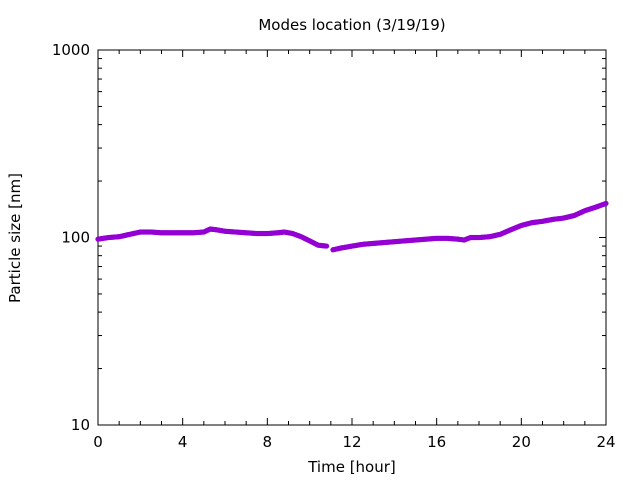 The height and width of the screenshot is (484, 640). Describe the element at coordinates (351, 25) in the screenshot. I see `chart-title: Modes location (3/19/19)` at that location.